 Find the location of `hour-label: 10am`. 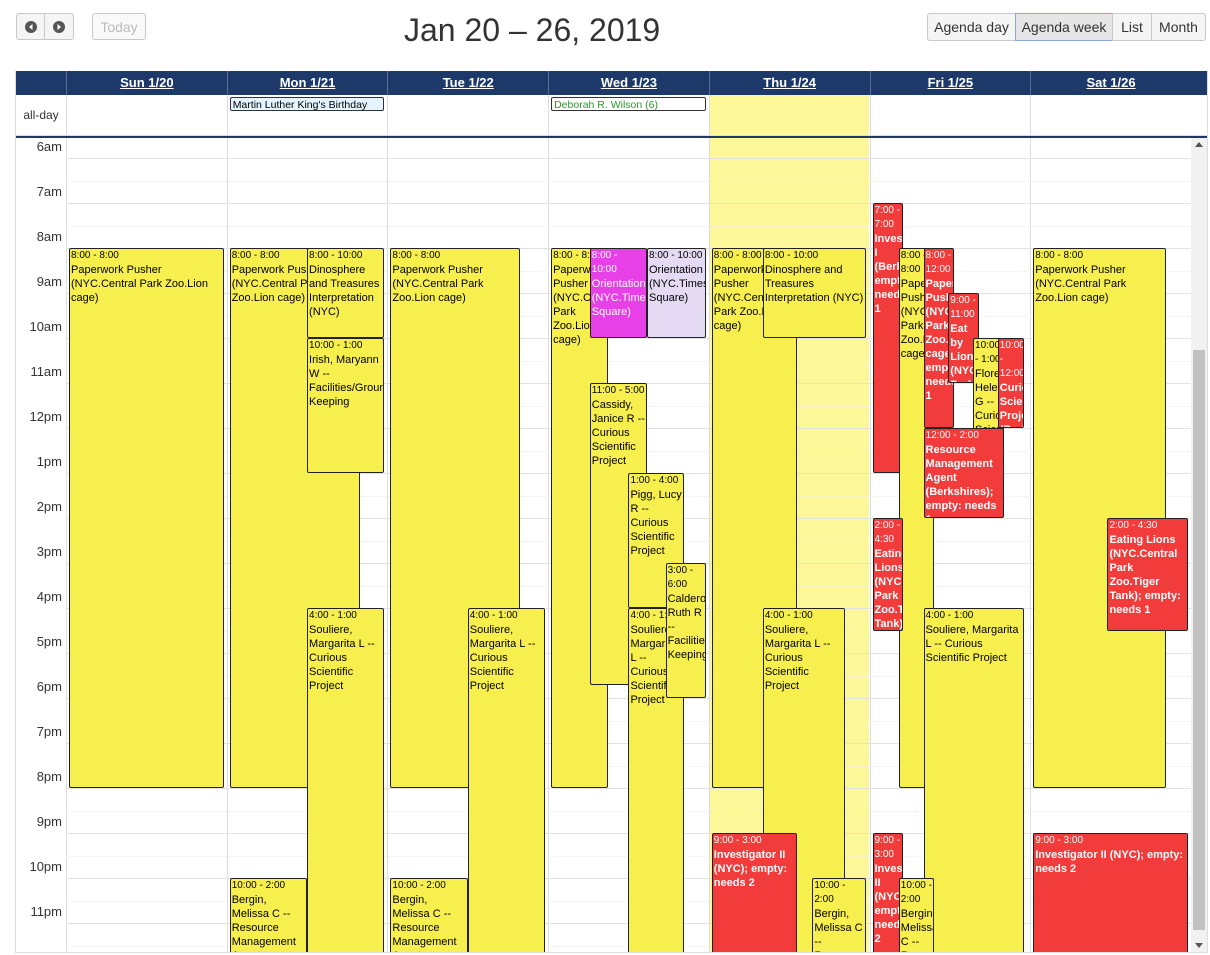

hour-label: 10am is located at coordinates (45, 326).